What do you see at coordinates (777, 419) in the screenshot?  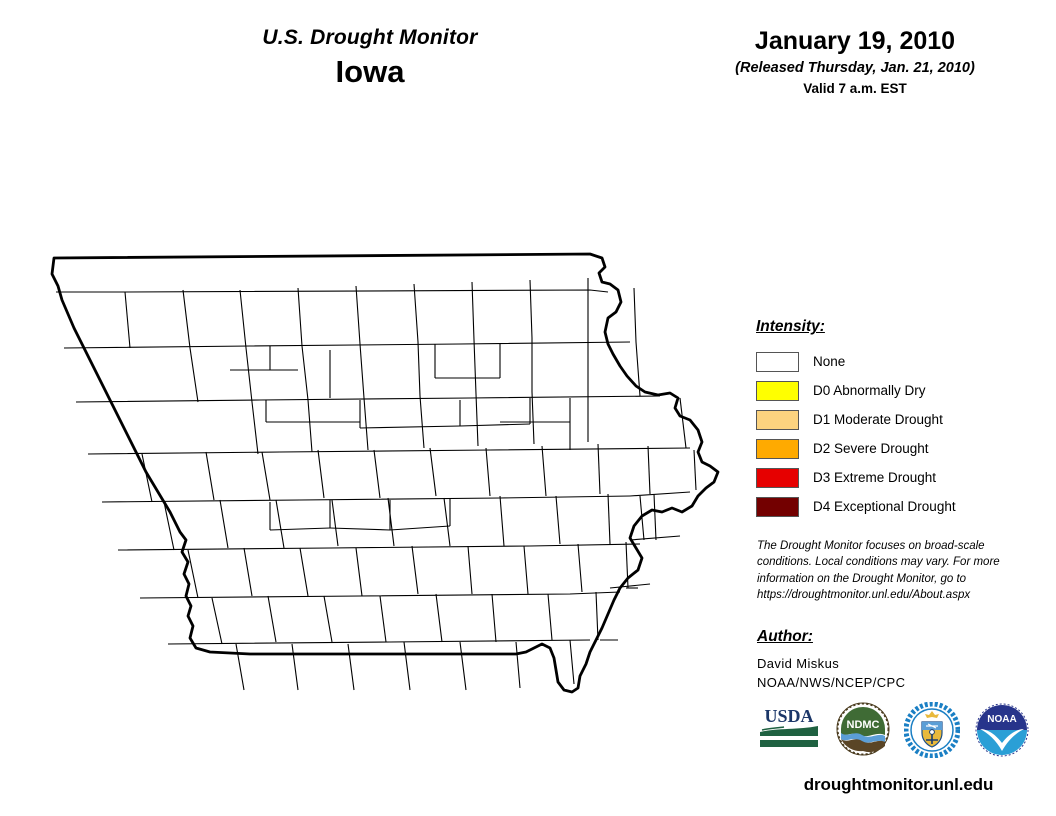 I see `legend-swatch-d1` at bounding box center [777, 419].